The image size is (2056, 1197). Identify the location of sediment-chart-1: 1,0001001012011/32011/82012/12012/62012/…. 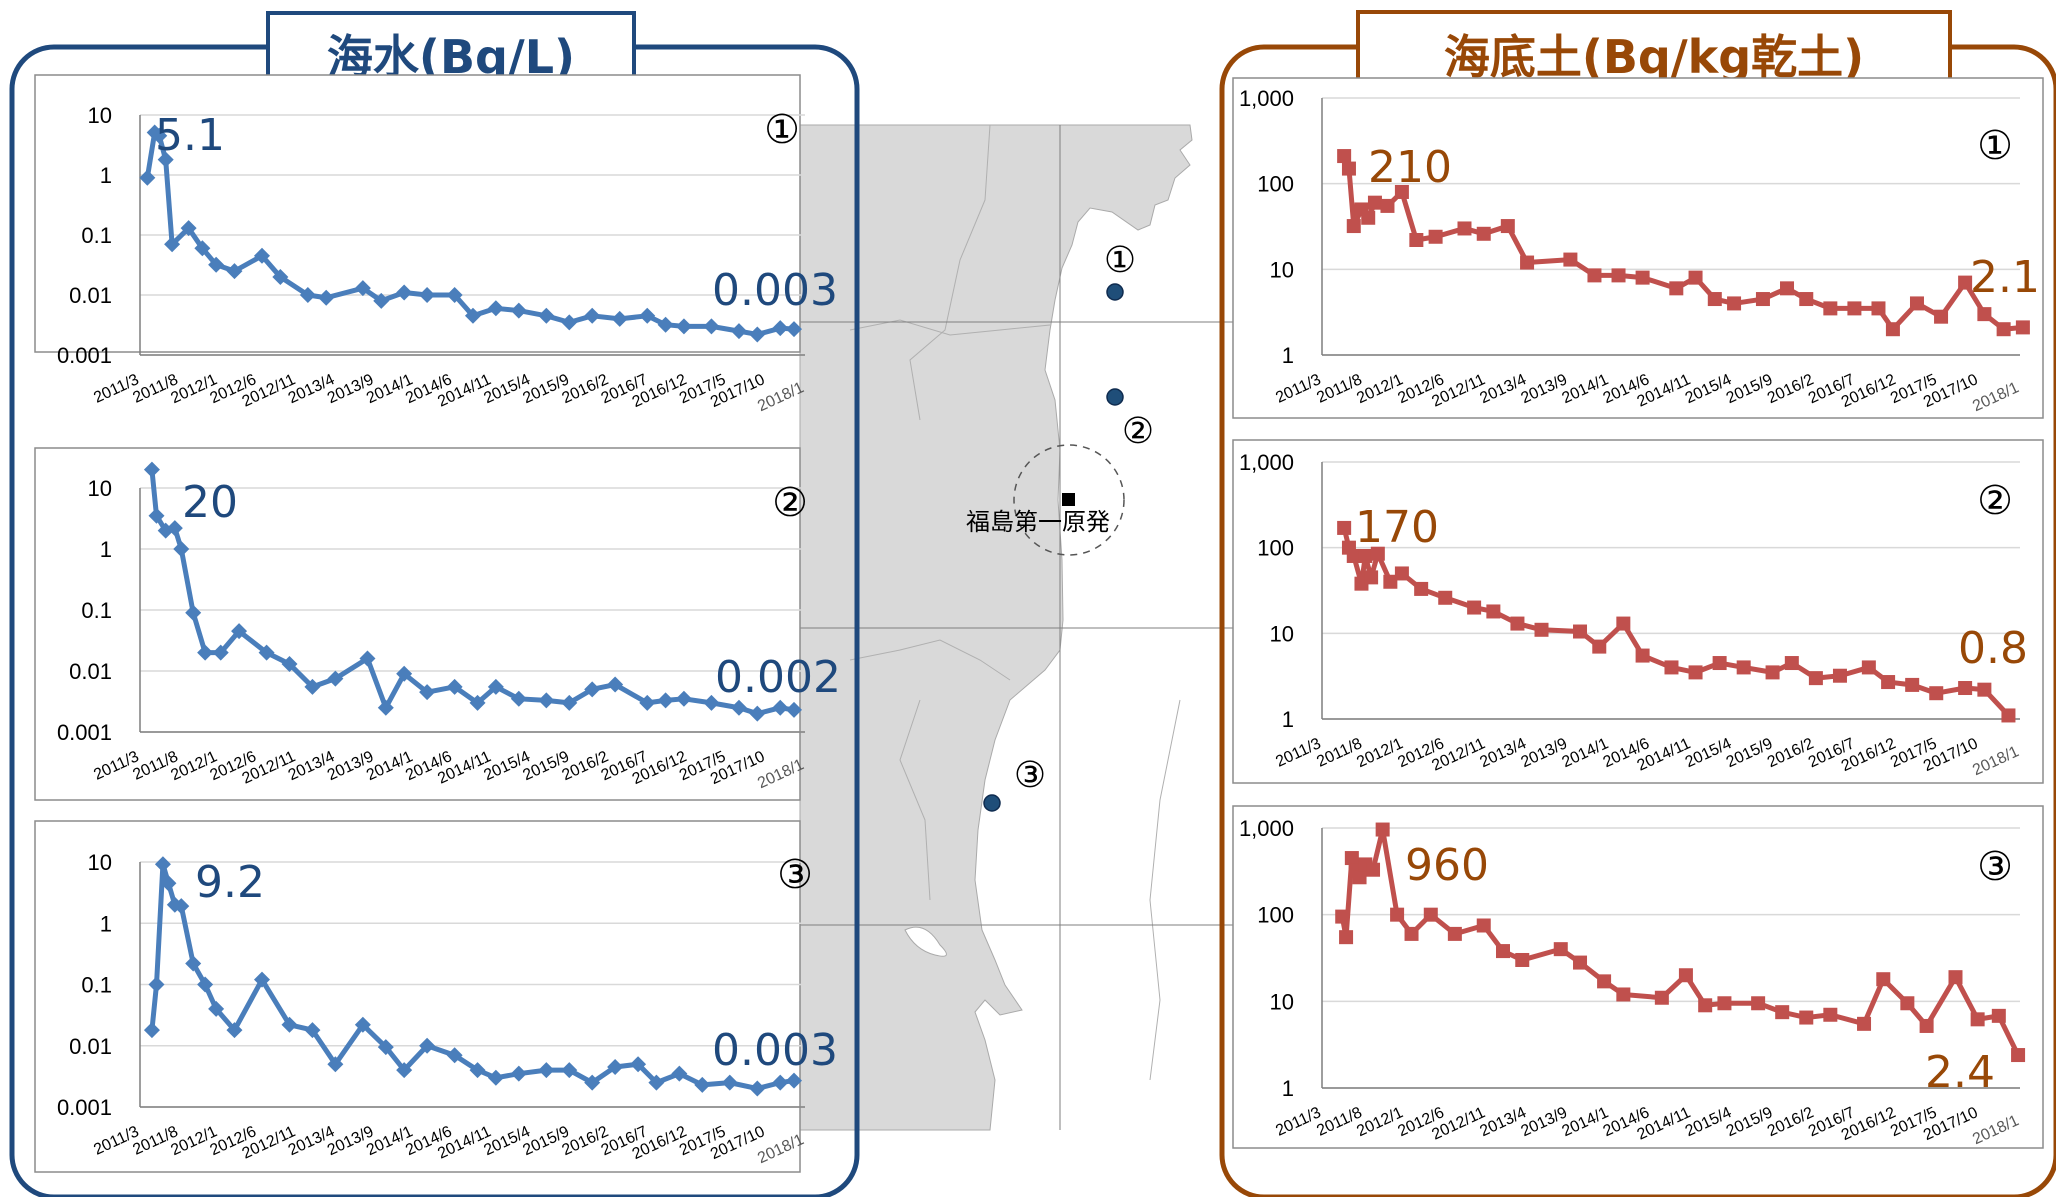
(1638, 248).